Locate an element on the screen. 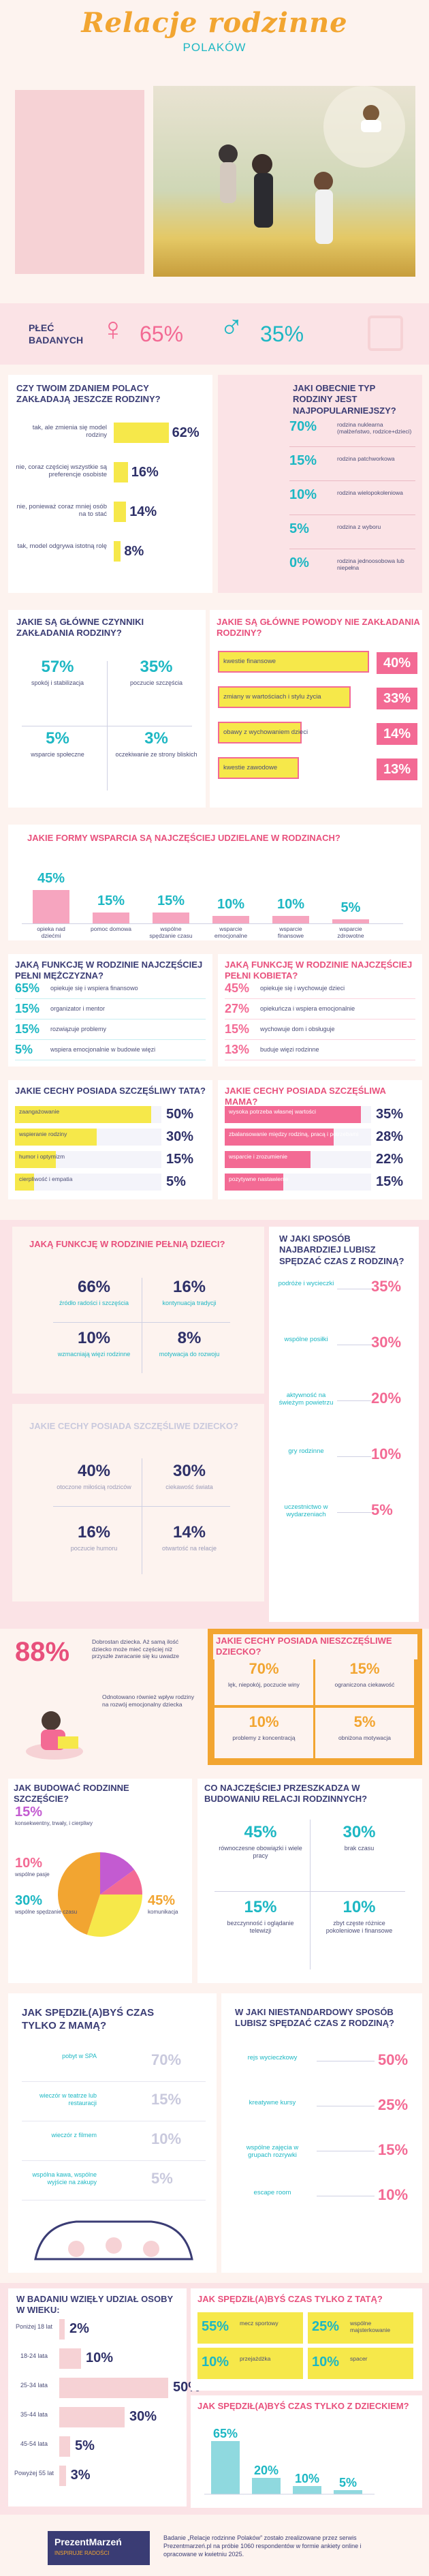  intro is located at coordinates (214, 188).